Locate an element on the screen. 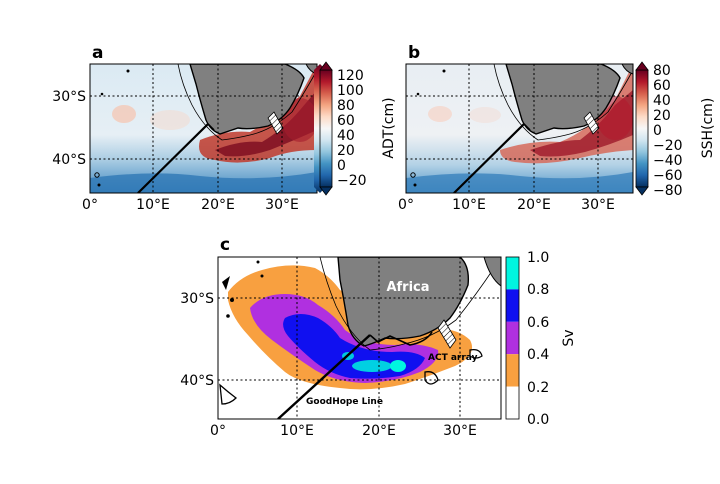 The height and width of the screenshot is (484, 720). cb-tick: 1.0 is located at coordinates (538, 258).